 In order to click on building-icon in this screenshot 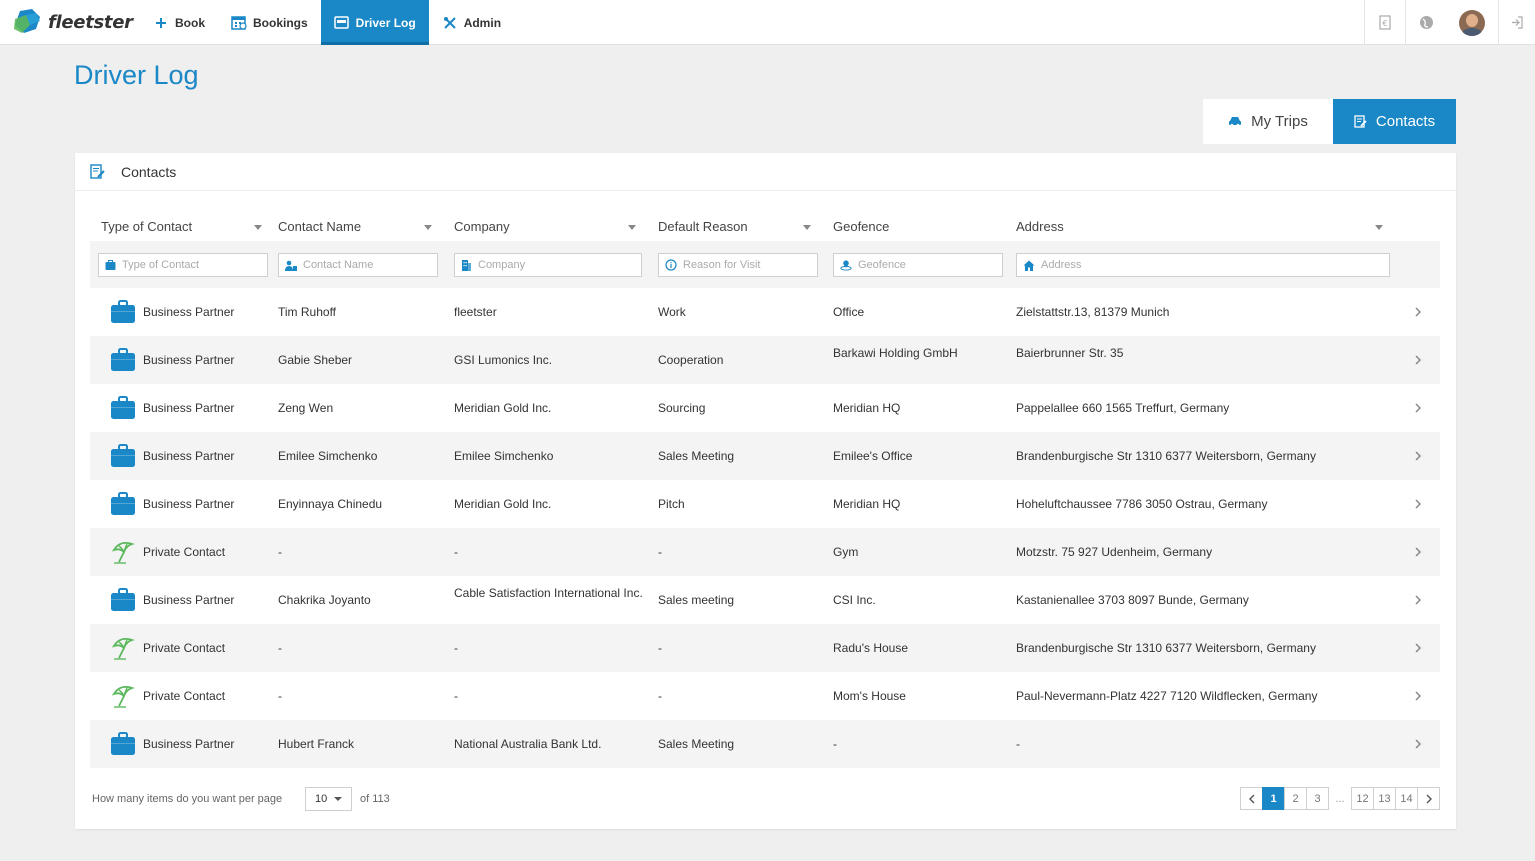, I will do `click(466, 265)`.